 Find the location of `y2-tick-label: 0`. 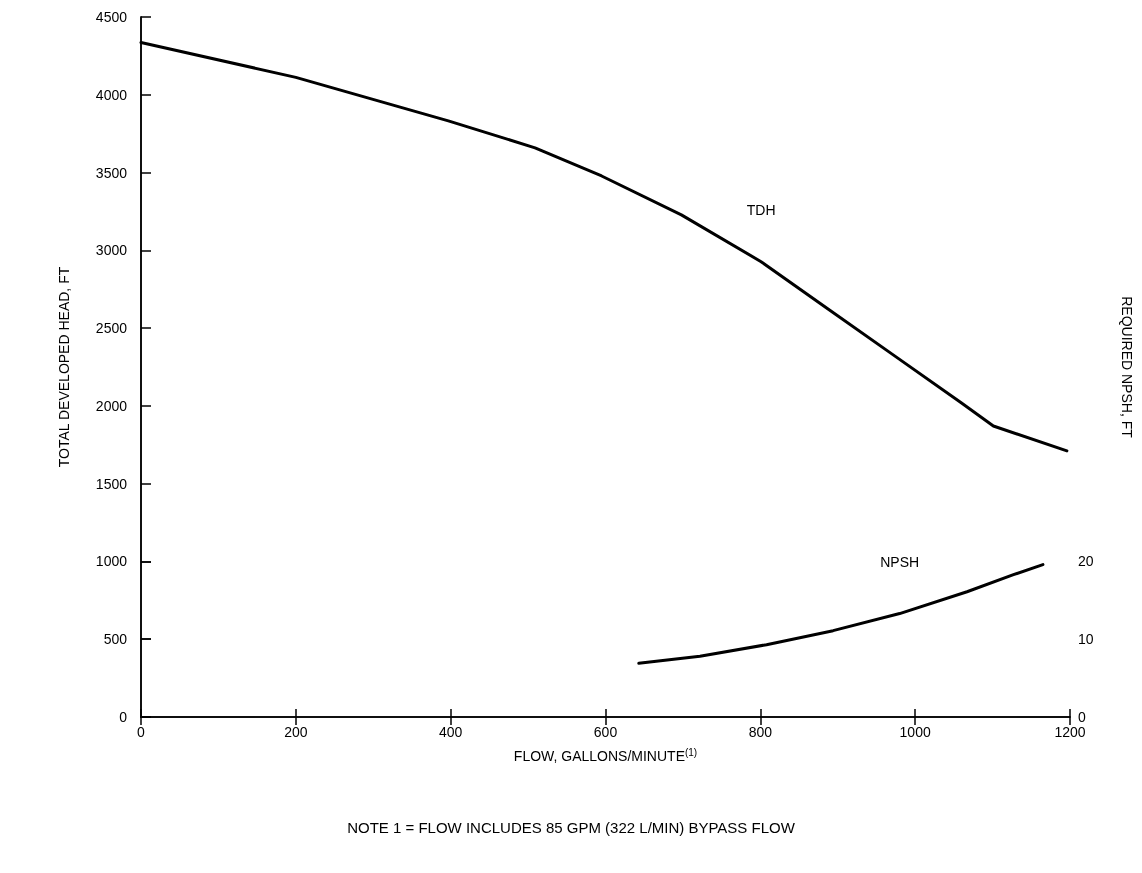

y2-tick-label: 0 is located at coordinates (1082, 717).